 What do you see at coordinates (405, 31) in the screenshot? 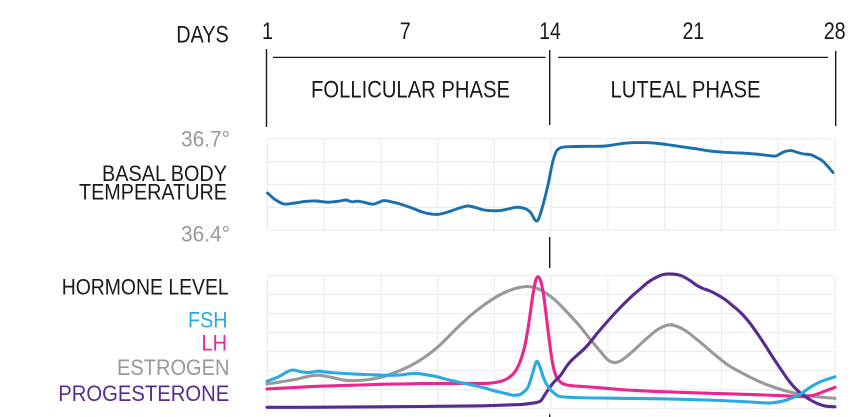
I see `svg-text: 7` at bounding box center [405, 31].